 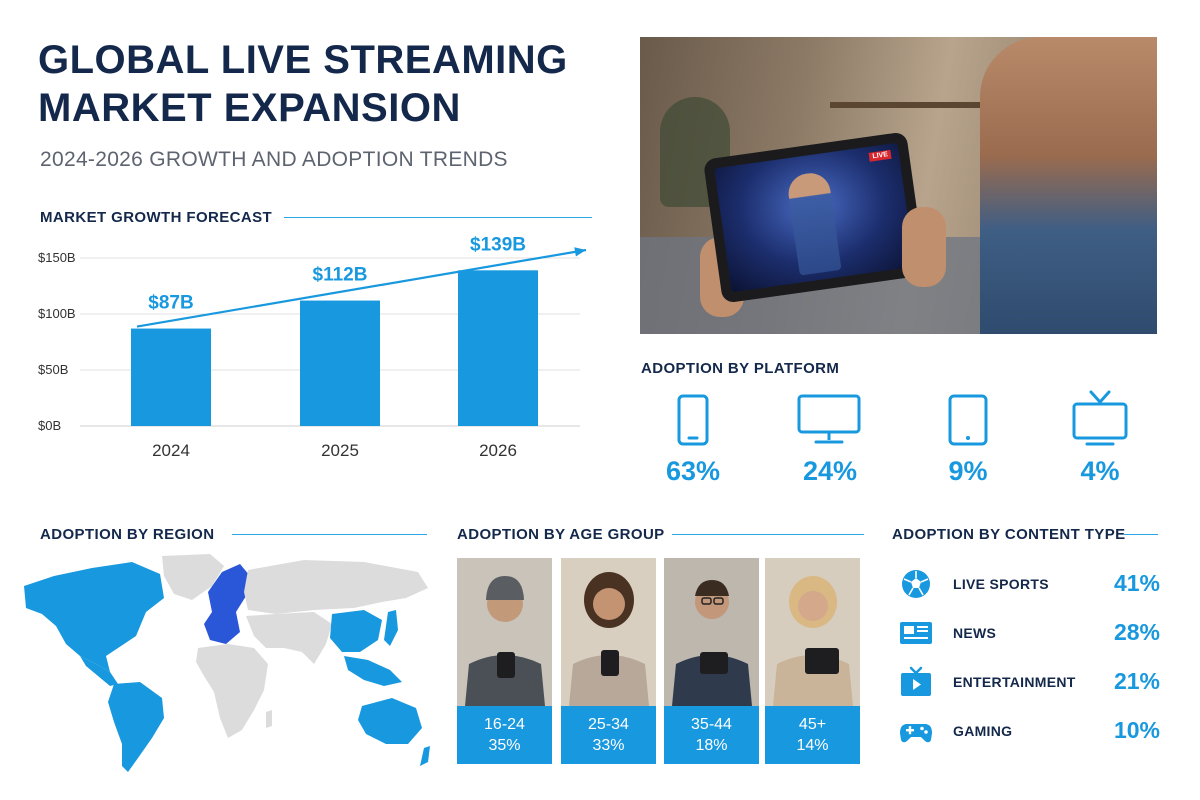 What do you see at coordinates (968, 471) in the screenshot?
I see `platform-value-tablet: 9%` at bounding box center [968, 471].